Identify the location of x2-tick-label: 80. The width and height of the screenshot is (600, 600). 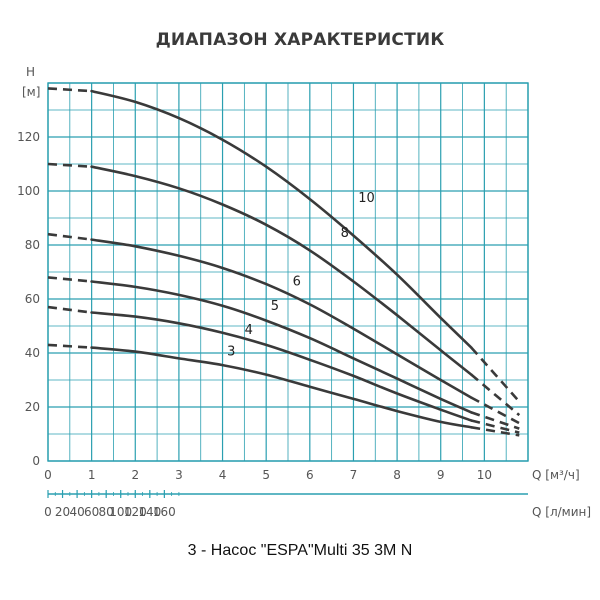
(106, 512).